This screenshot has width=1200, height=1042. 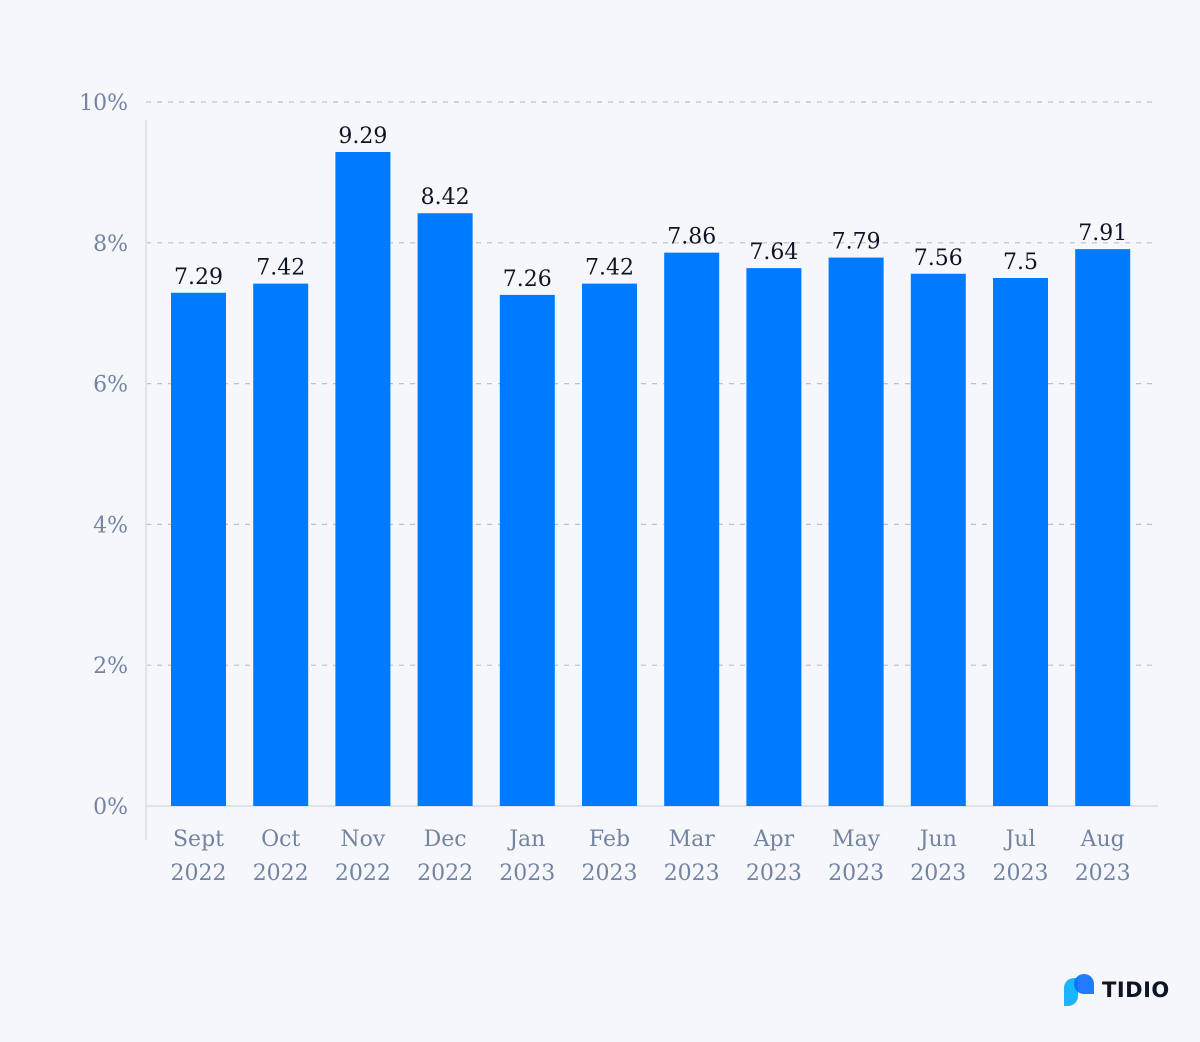 I want to click on x-tick-label: Jul, so click(x=1019, y=839).